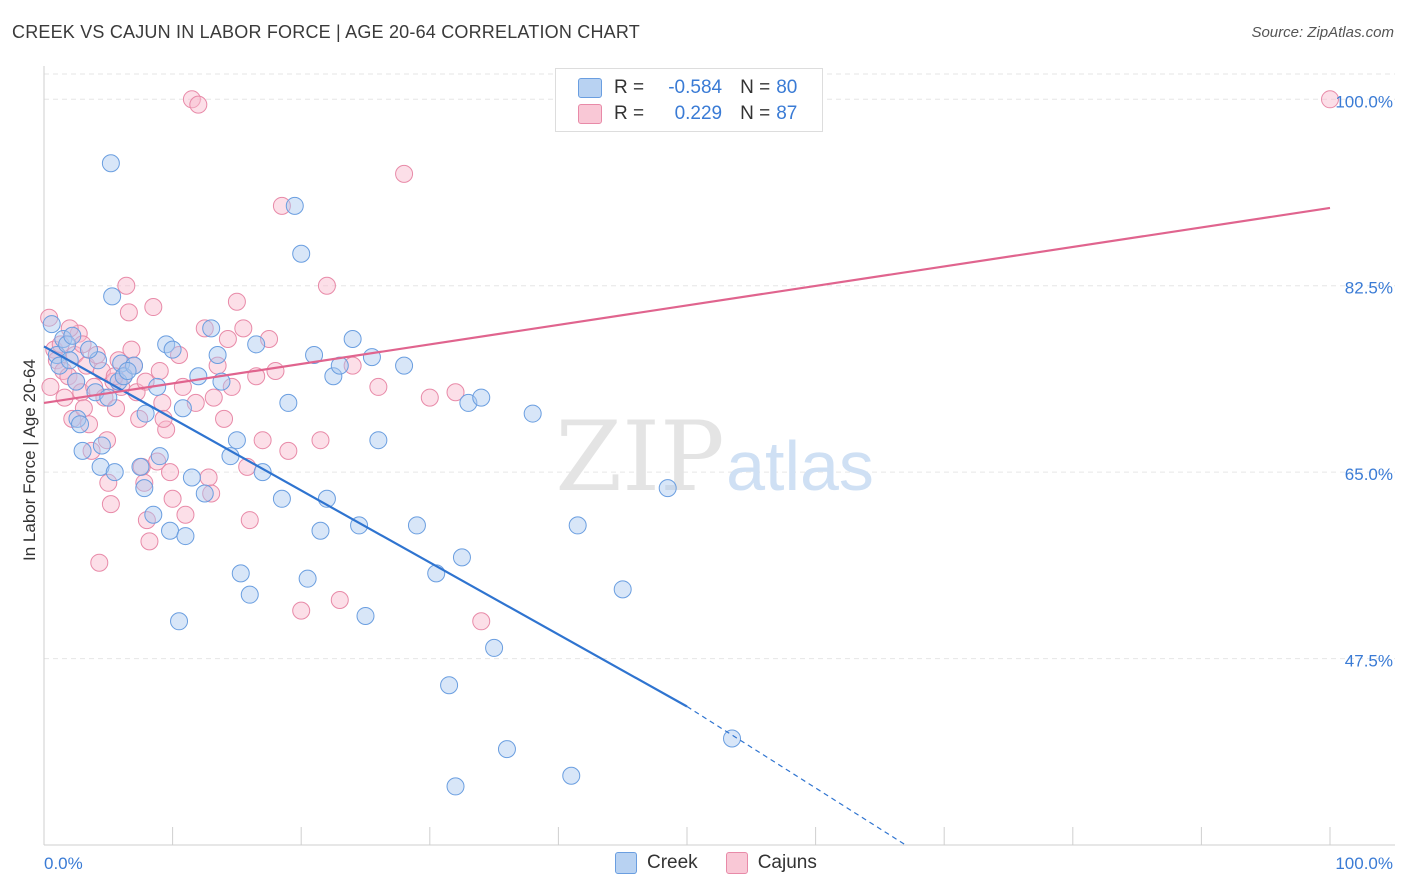 The image size is (1406, 892). I want to click on y-tick-label: 100.0%, so click(1364, 101).